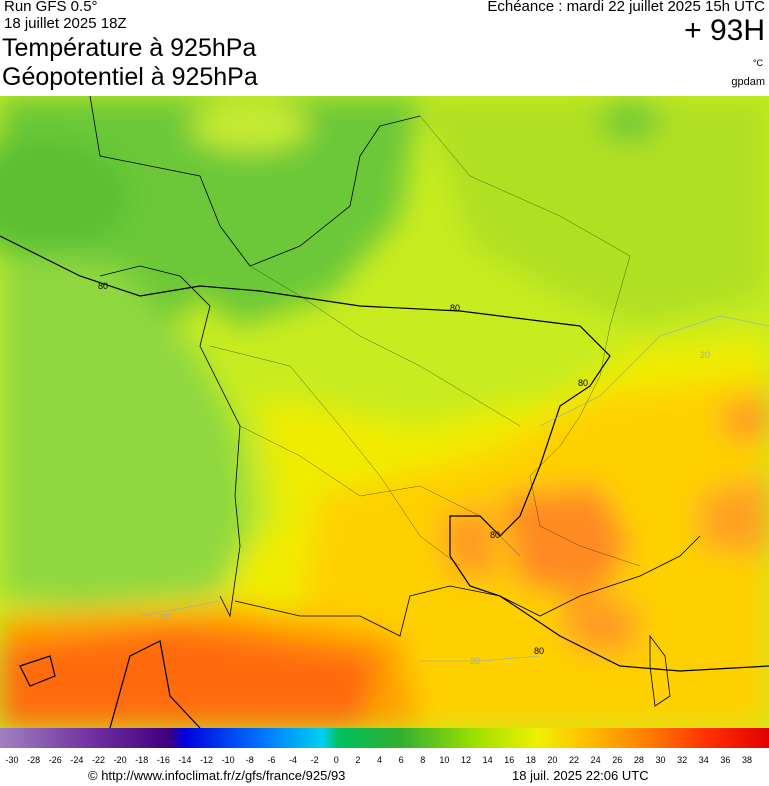 The image size is (769, 786). Describe the element at coordinates (33, 760) in the screenshot. I see `colorbar-label: -28` at that location.